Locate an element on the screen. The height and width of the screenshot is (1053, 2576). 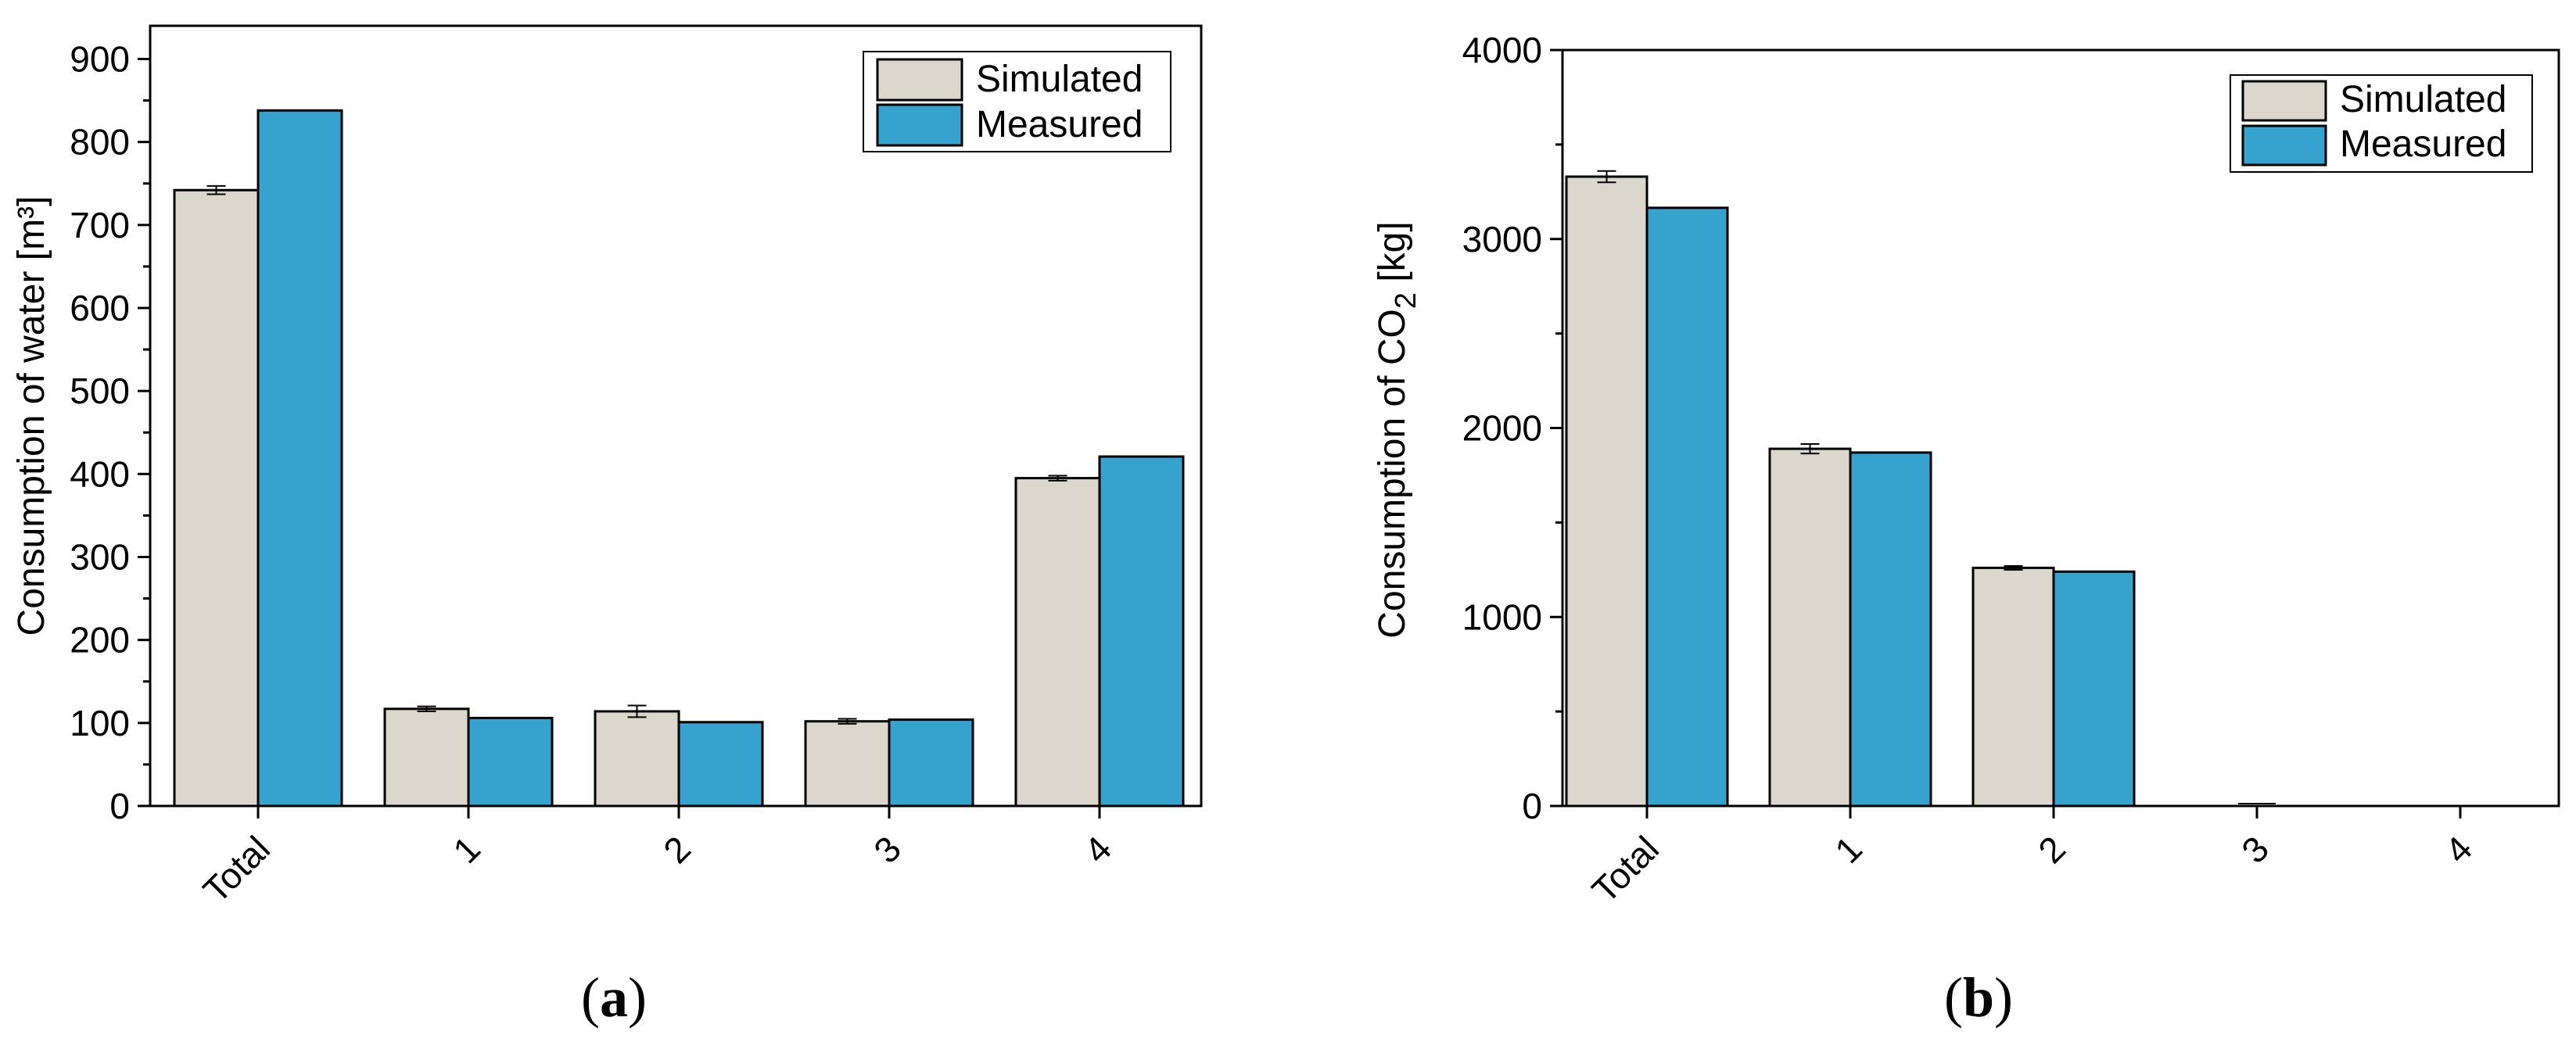
panel-a-y-axis-title: Consumption of water [m³] is located at coordinates (32, 416).